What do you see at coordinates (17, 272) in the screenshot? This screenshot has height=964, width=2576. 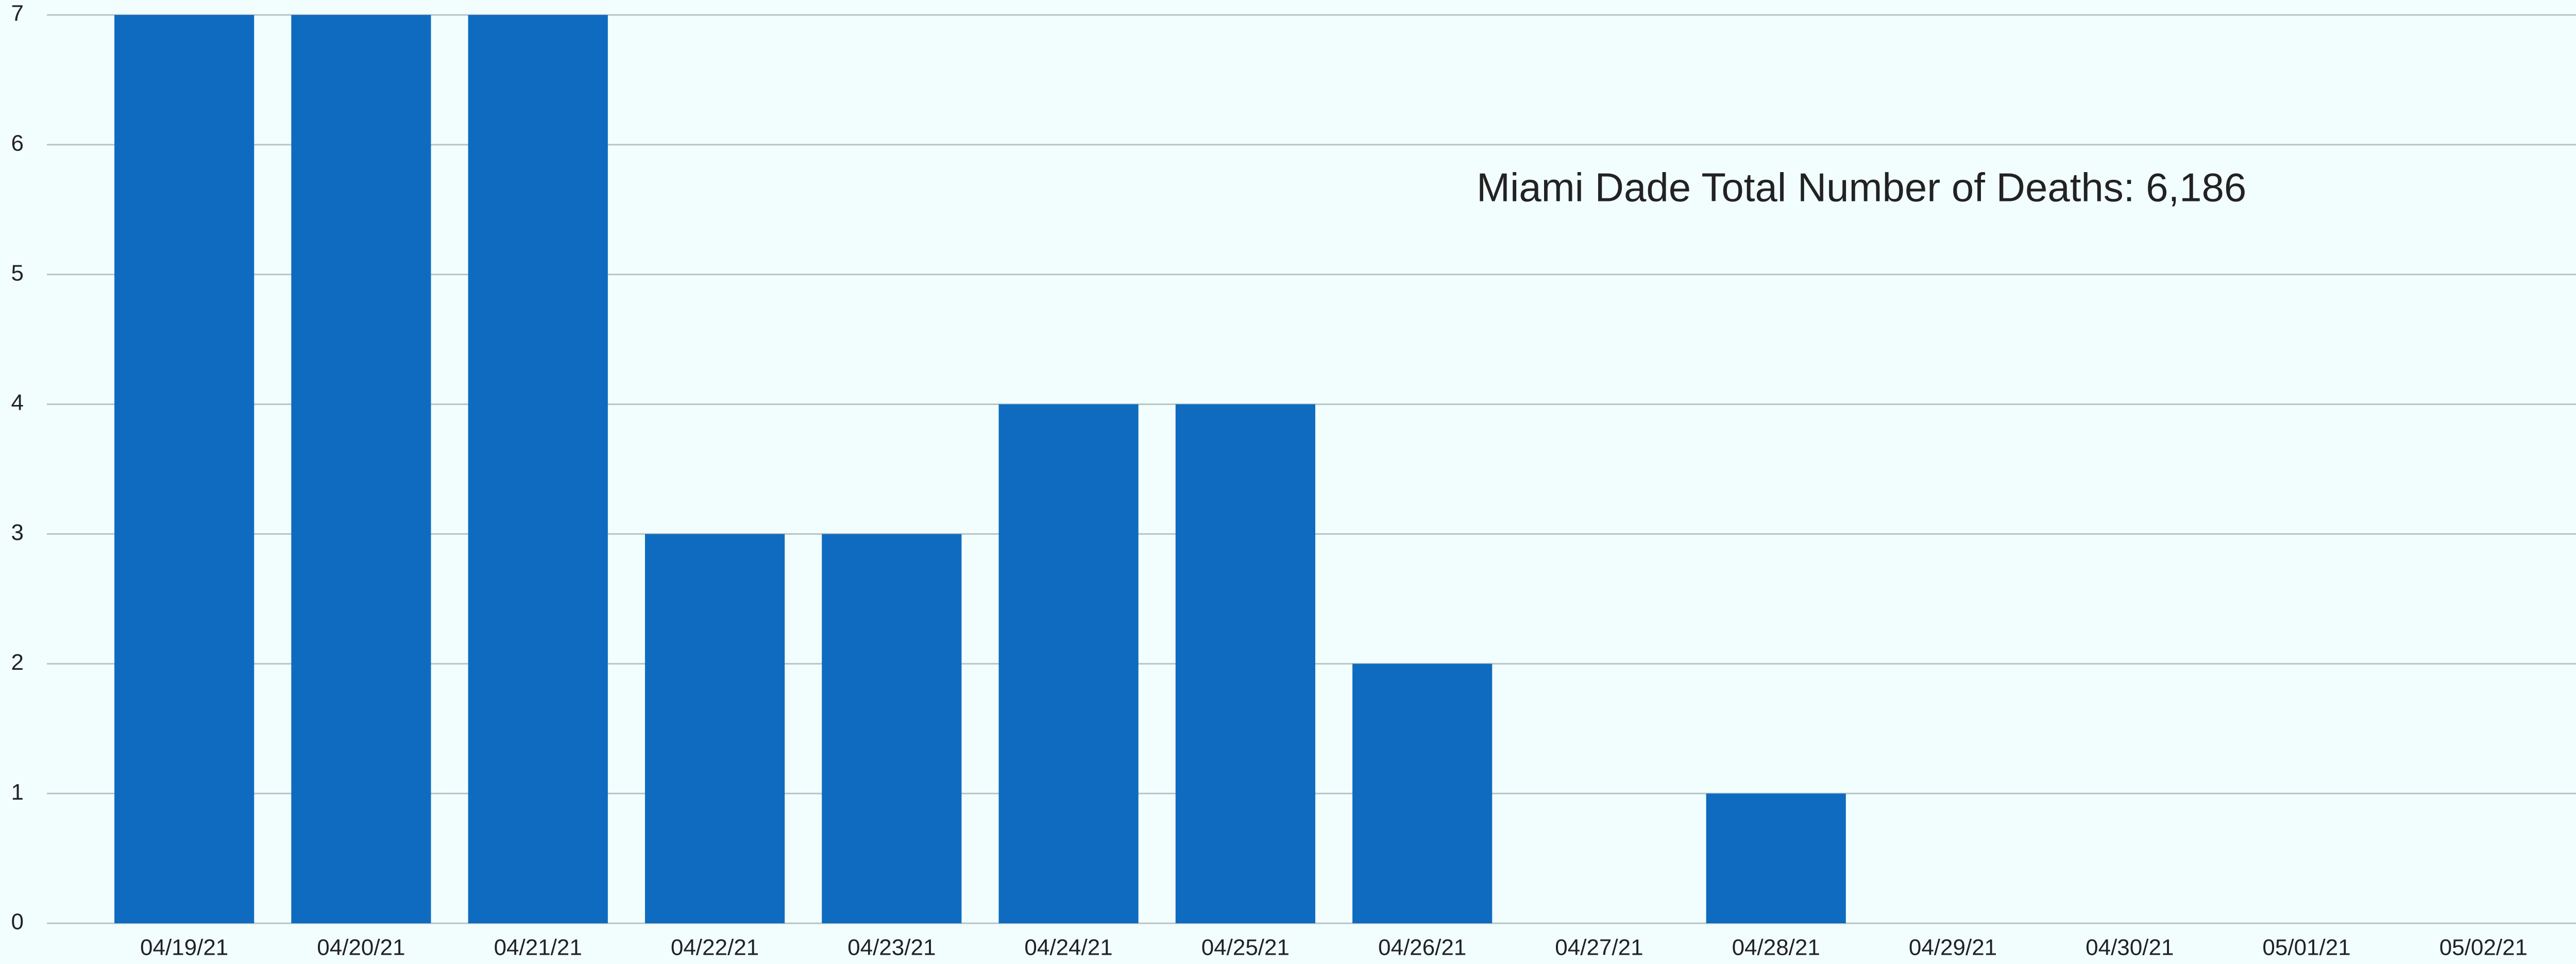 I see `y-tick-label: 5` at bounding box center [17, 272].